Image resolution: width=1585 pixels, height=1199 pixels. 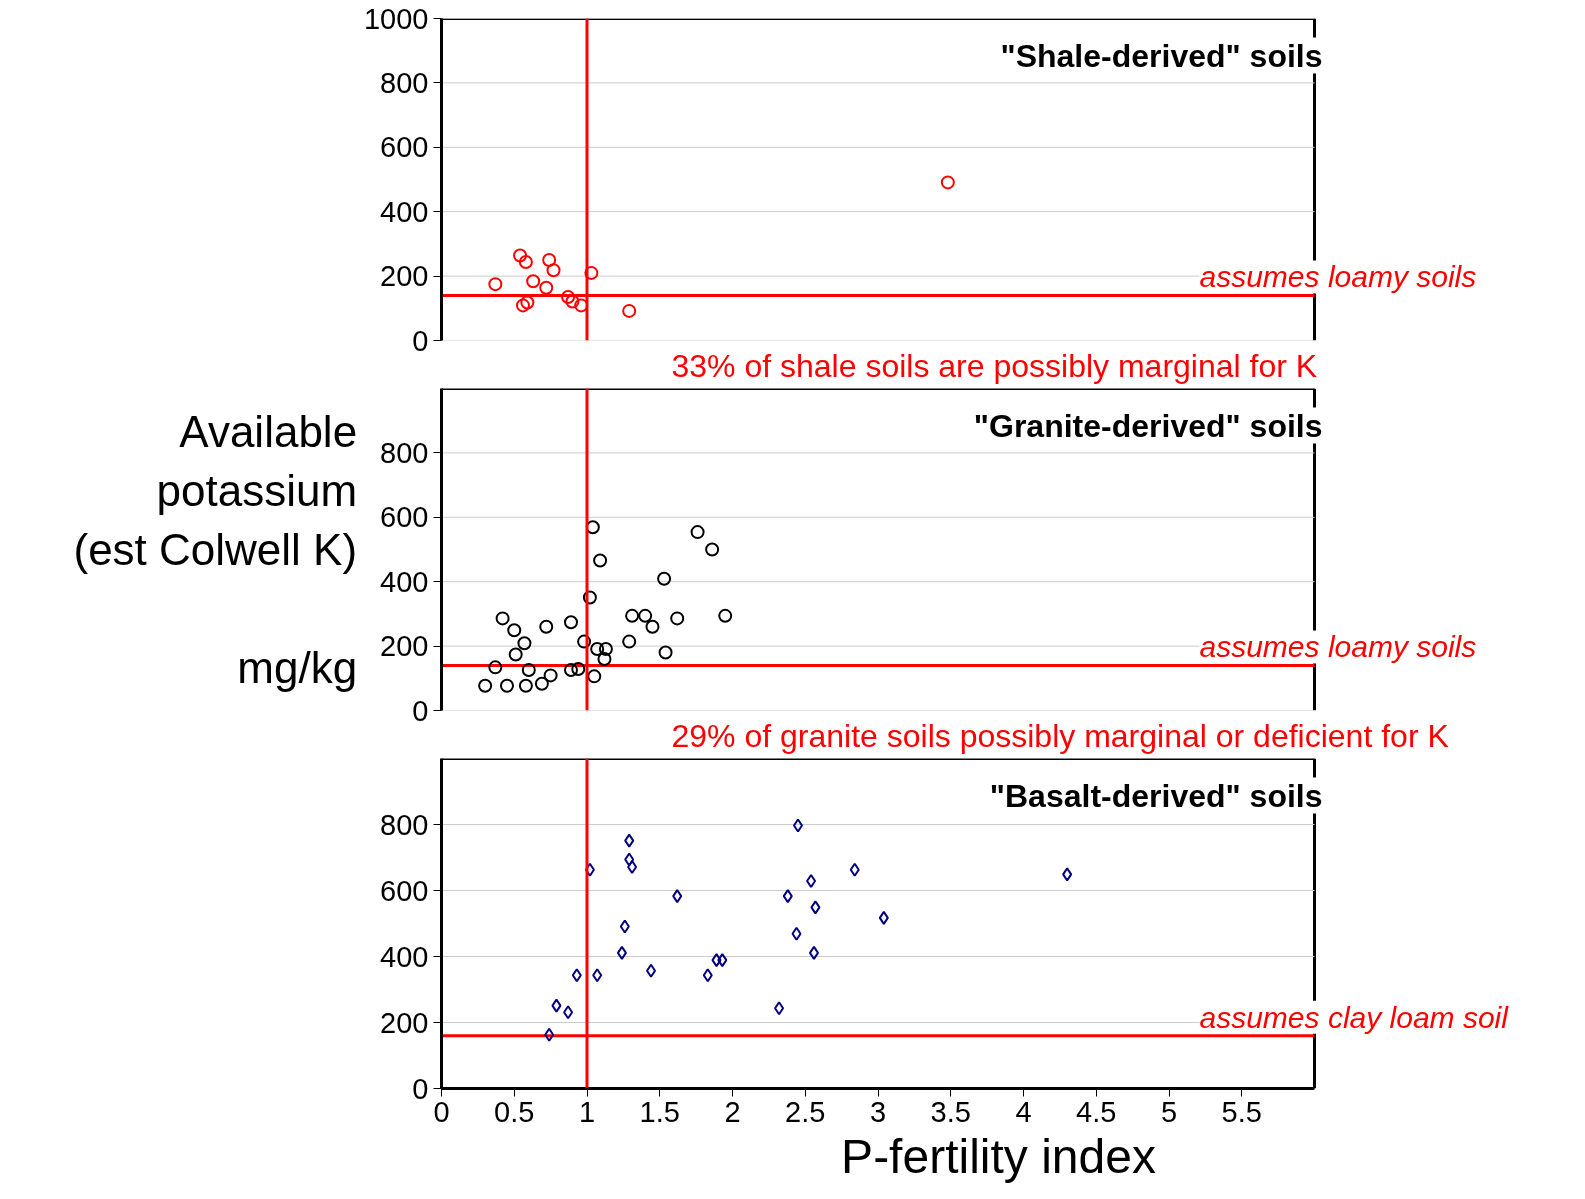 I want to click on x-tick-label: 3, so click(x=878, y=1111).